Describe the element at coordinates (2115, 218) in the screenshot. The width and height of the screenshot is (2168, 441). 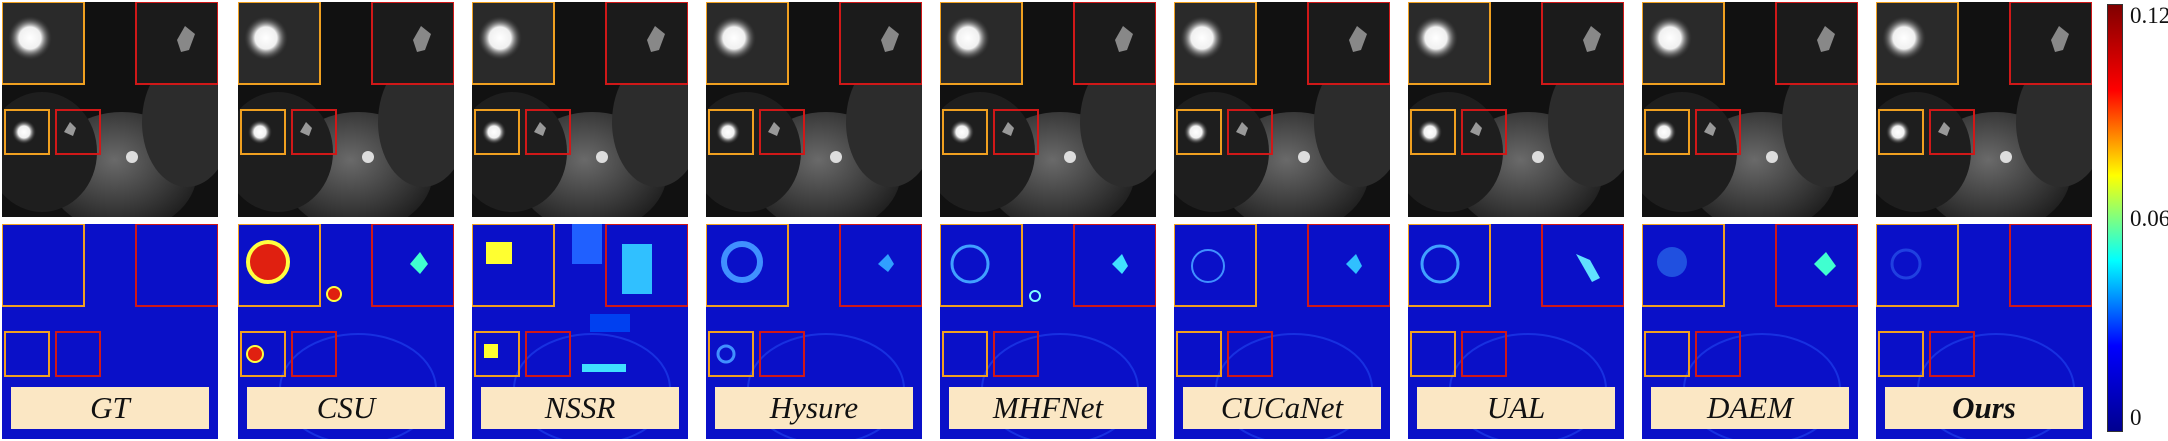
I see `error-colorbar` at that location.